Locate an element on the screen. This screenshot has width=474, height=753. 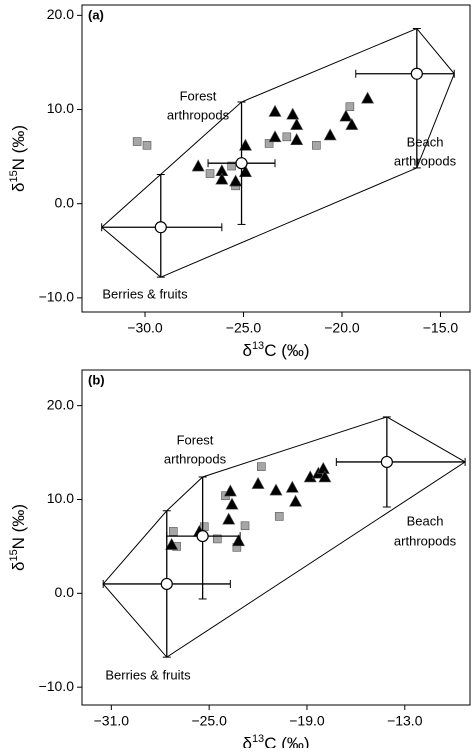
x-tick-label: −13.0 is located at coordinates (405, 721).